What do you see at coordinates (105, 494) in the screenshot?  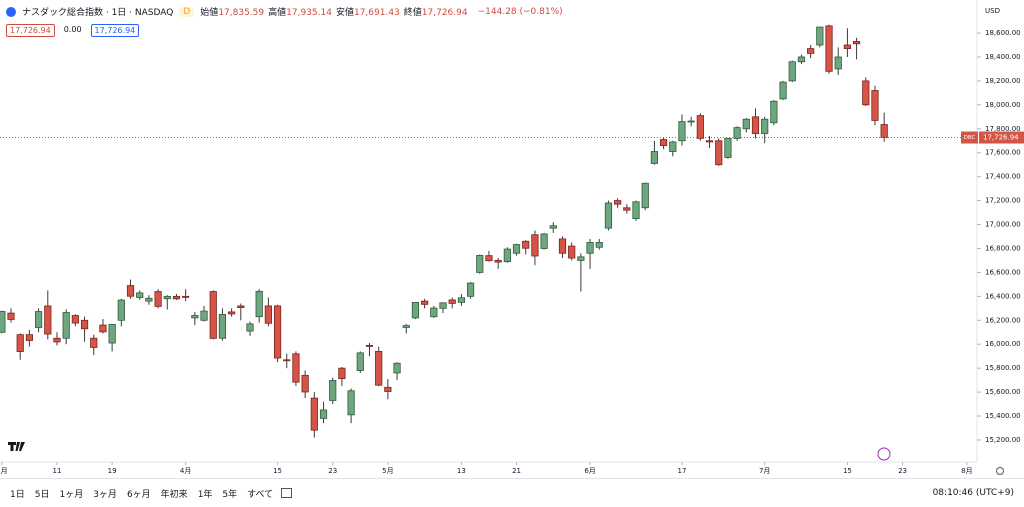 I see `range-button: 3ヶ月` at bounding box center [105, 494].